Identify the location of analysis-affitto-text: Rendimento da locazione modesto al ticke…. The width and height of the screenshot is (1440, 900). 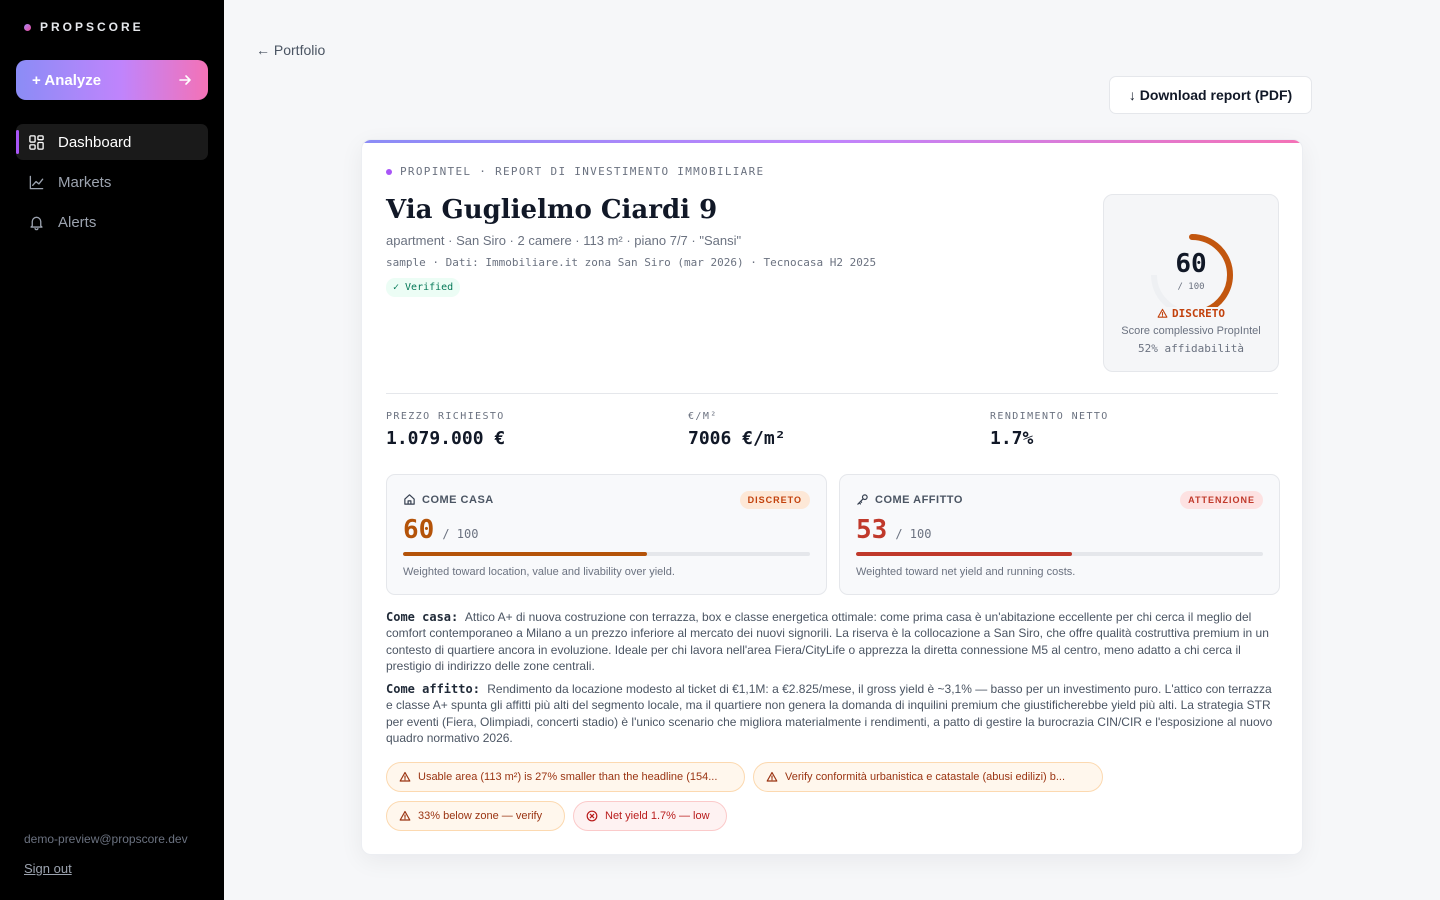
(829, 713).